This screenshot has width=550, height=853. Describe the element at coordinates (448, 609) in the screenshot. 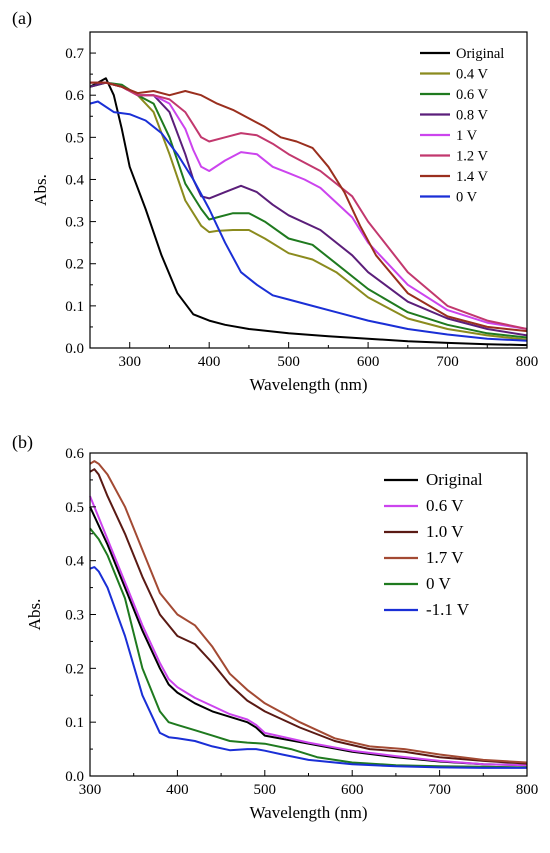

I see `legend-label: -1.1 V` at that location.